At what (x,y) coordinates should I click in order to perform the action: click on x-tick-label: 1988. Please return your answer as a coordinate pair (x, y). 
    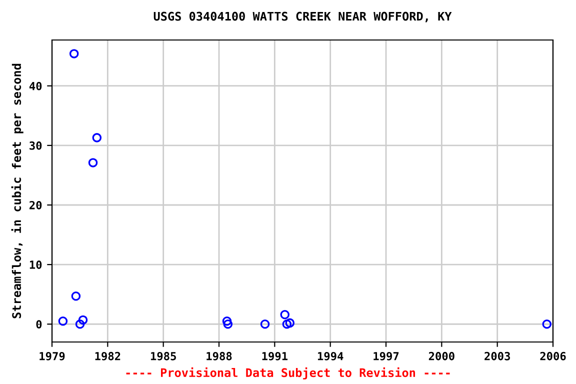
    Looking at the image, I should click on (219, 356).